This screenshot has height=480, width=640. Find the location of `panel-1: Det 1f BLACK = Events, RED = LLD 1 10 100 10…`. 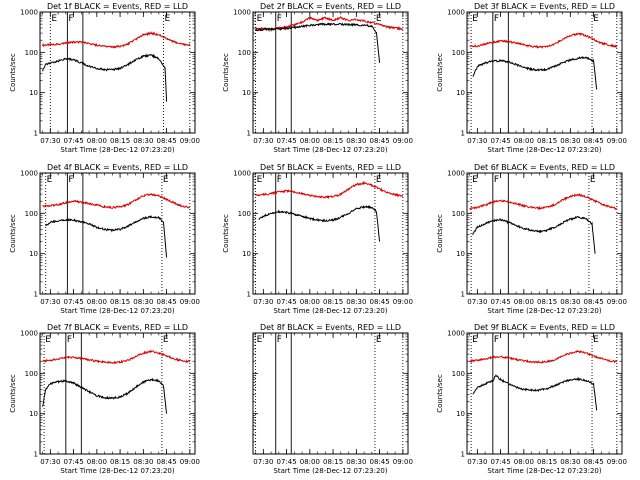

panel-1: Det 1f BLACK = Events, RED = LLD 1 10 100 10… is located at coordinates (104, 78).